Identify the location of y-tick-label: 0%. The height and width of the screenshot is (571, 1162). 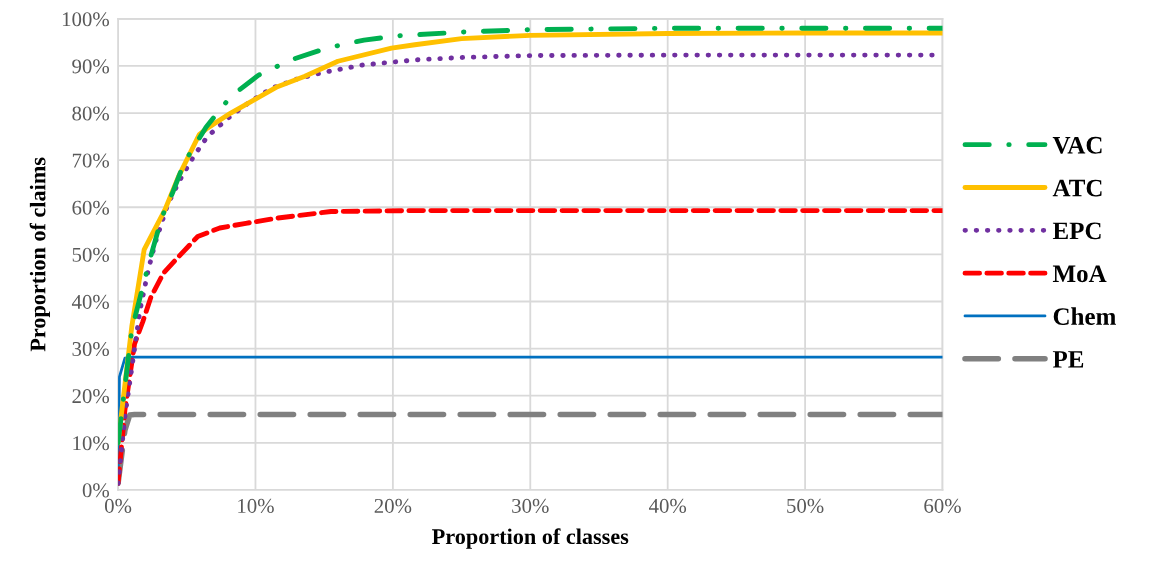
(96, 490).